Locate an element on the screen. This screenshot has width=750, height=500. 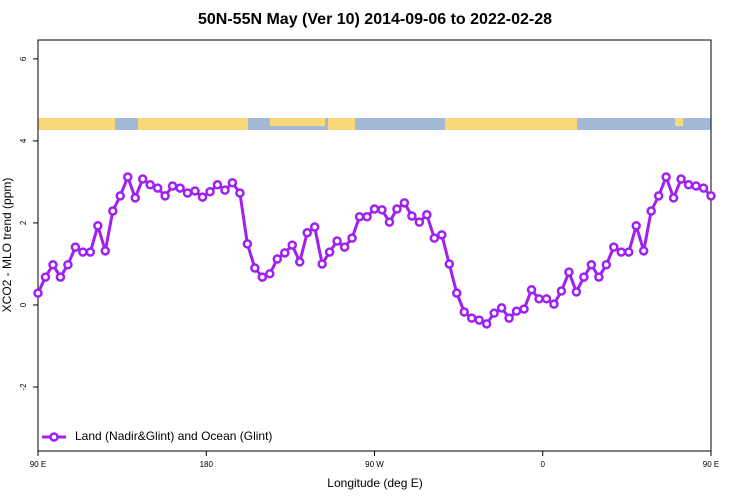
y-axis-label: XCO2 - MLO trend (ppm) is located at coordinates (7, 245).